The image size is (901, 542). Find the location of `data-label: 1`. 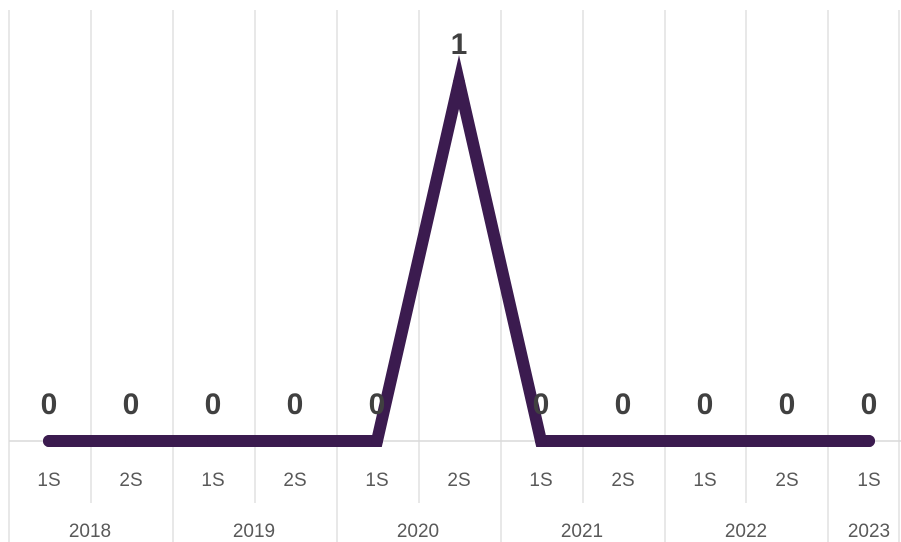

data-label: 1 is located at coordinates (459, 44).